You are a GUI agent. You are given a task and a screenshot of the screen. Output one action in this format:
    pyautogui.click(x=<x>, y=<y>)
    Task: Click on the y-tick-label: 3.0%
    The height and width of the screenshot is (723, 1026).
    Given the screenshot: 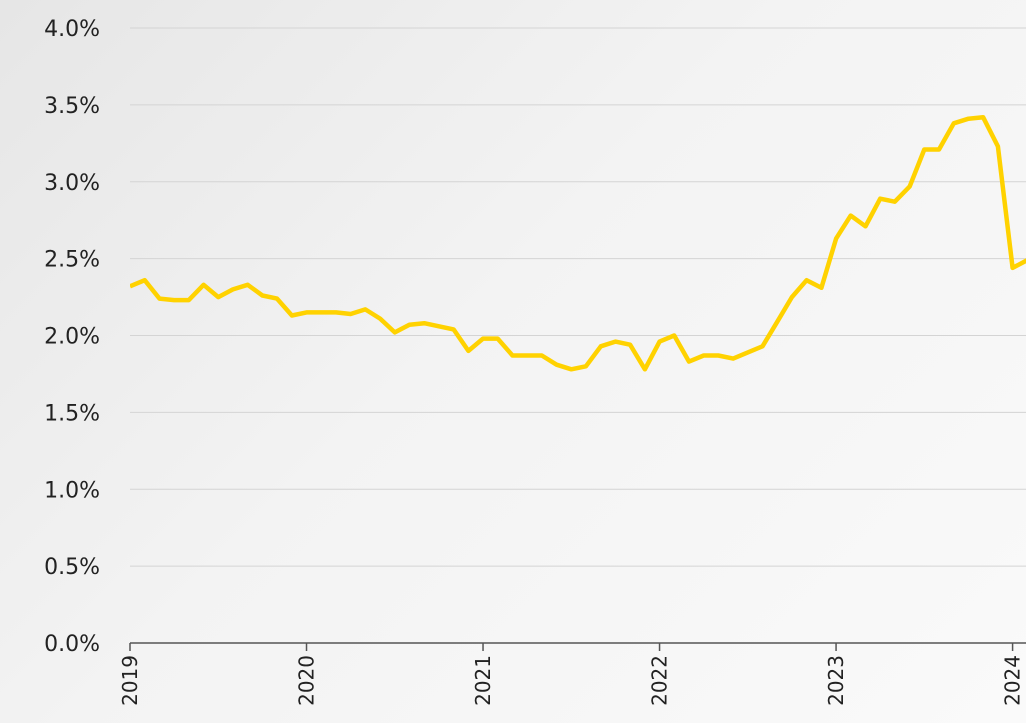 What is the action you would take?
    pyautogui.click(x=72, y=183)
    